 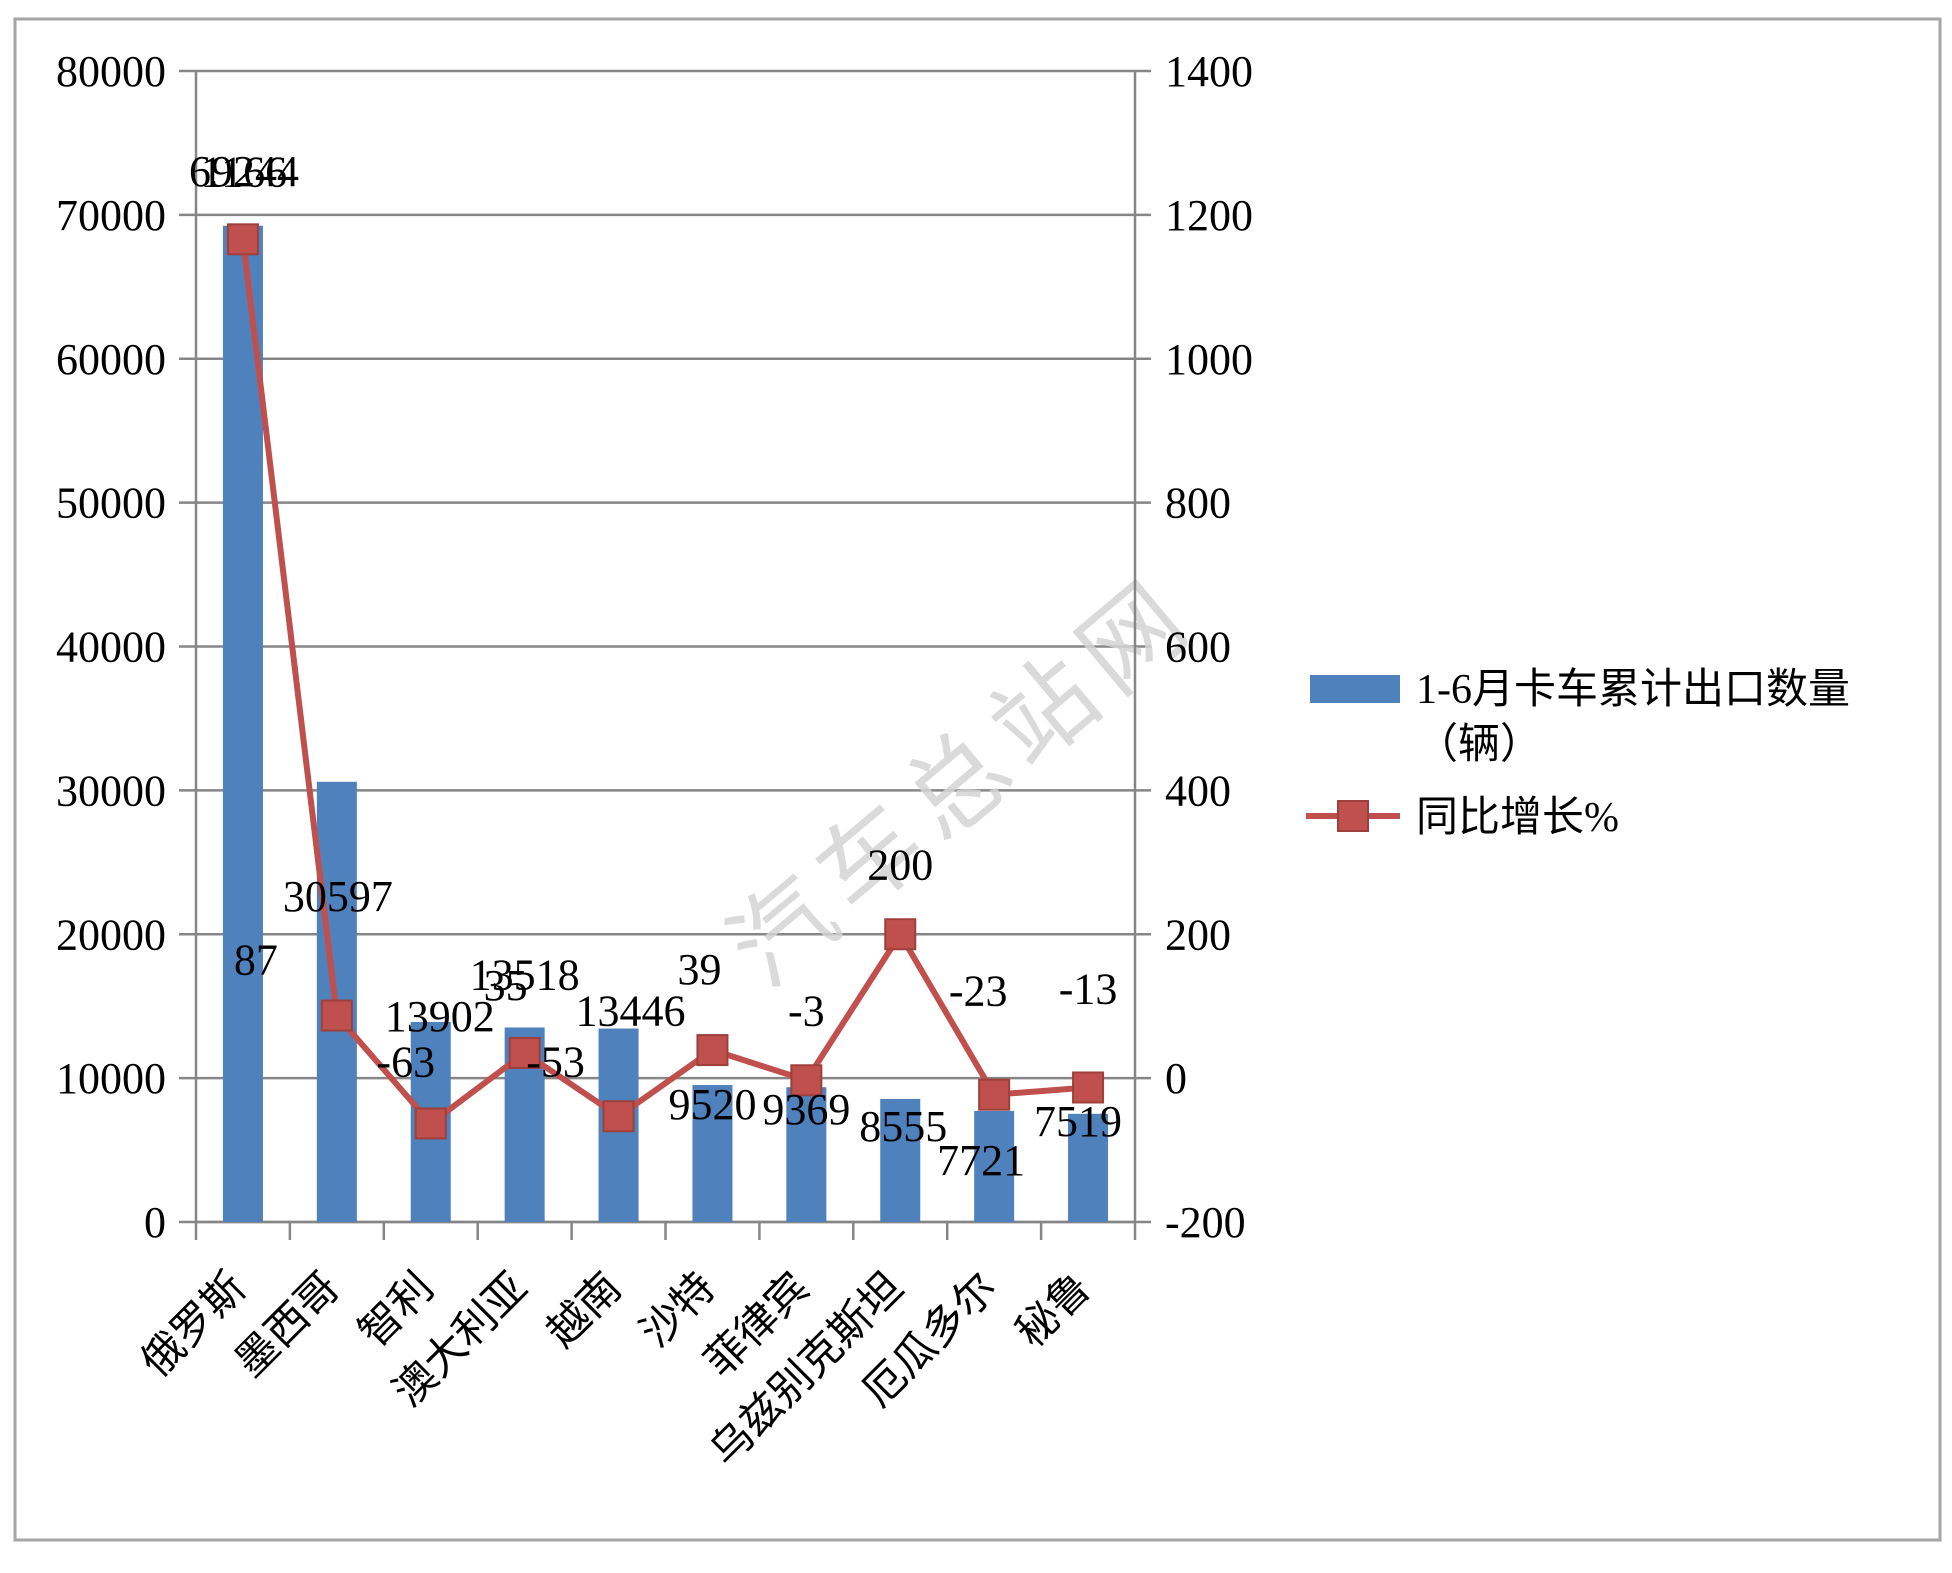 What do you see at coordinates (256, 960) in the screenshot?
I see `line-data-label: 87` at bounding box center [256, 960].